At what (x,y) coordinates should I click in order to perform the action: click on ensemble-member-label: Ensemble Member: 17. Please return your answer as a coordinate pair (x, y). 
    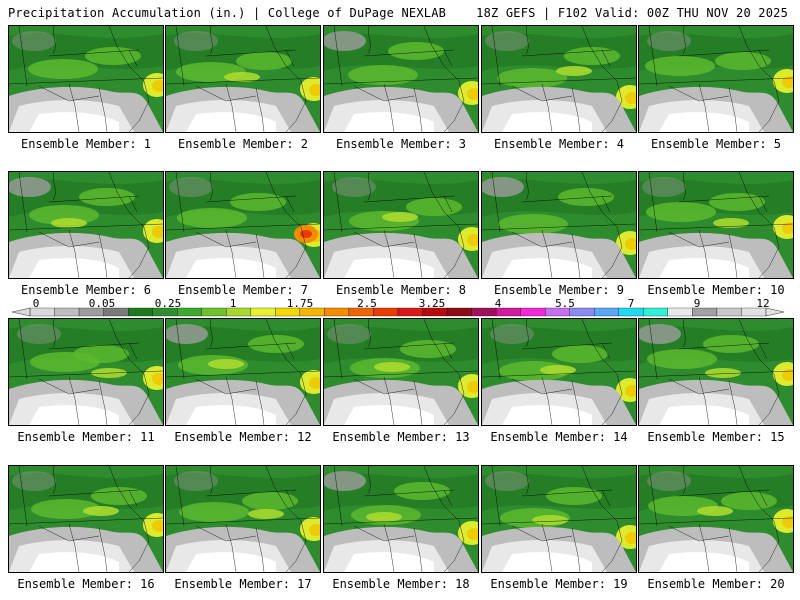
    Looking at the image, I should click on (243, 584).